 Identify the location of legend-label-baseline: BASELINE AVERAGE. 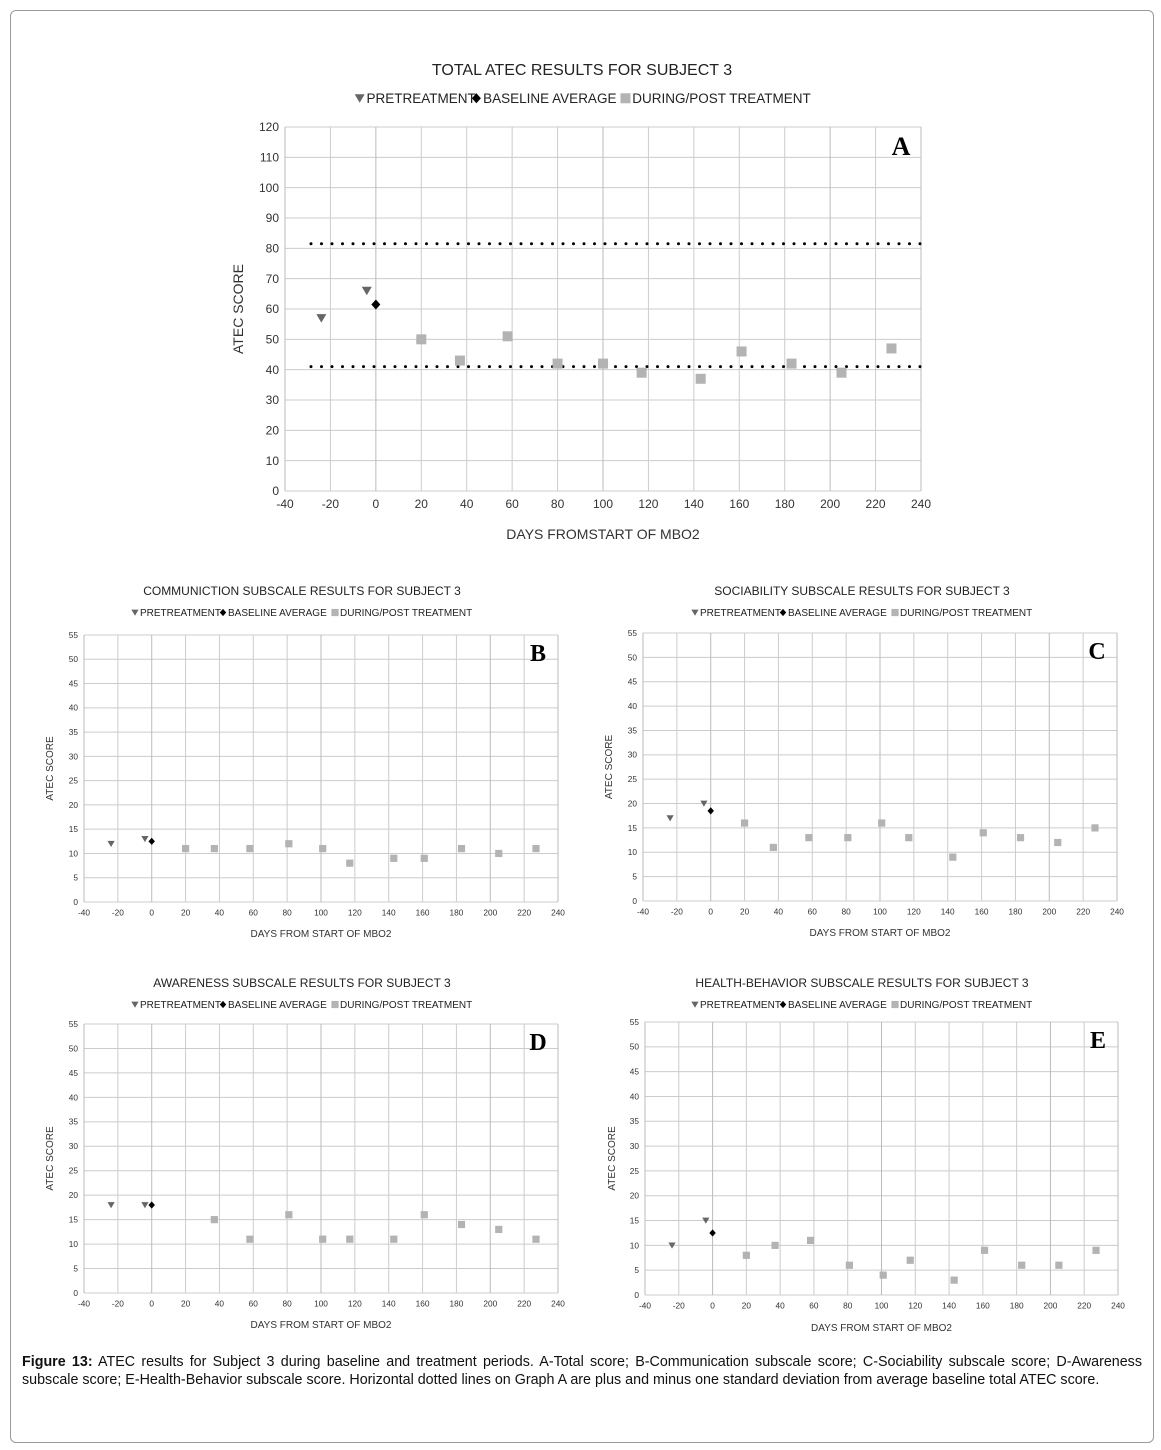
(837, 613).